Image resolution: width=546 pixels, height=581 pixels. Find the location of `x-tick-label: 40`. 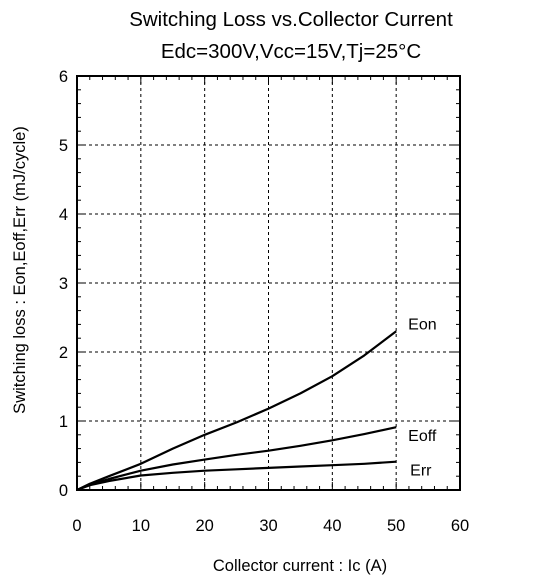

x-tick-label: 40 is located at coordinates (332, 526).